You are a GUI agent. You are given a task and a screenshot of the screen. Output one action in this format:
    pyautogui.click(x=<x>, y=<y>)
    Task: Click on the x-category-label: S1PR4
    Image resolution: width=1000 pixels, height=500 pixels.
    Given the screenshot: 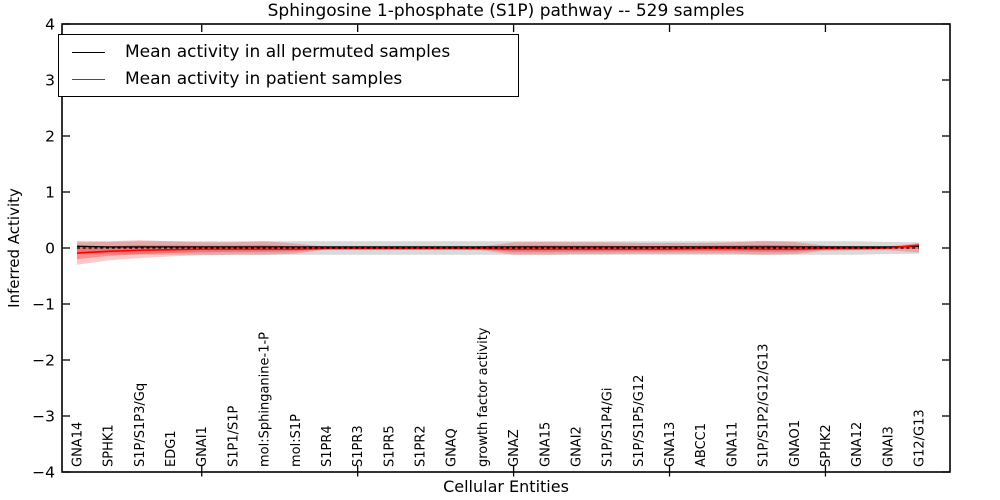 What is the action you would take?
    pyautogui.click(x=327, y=446)
    